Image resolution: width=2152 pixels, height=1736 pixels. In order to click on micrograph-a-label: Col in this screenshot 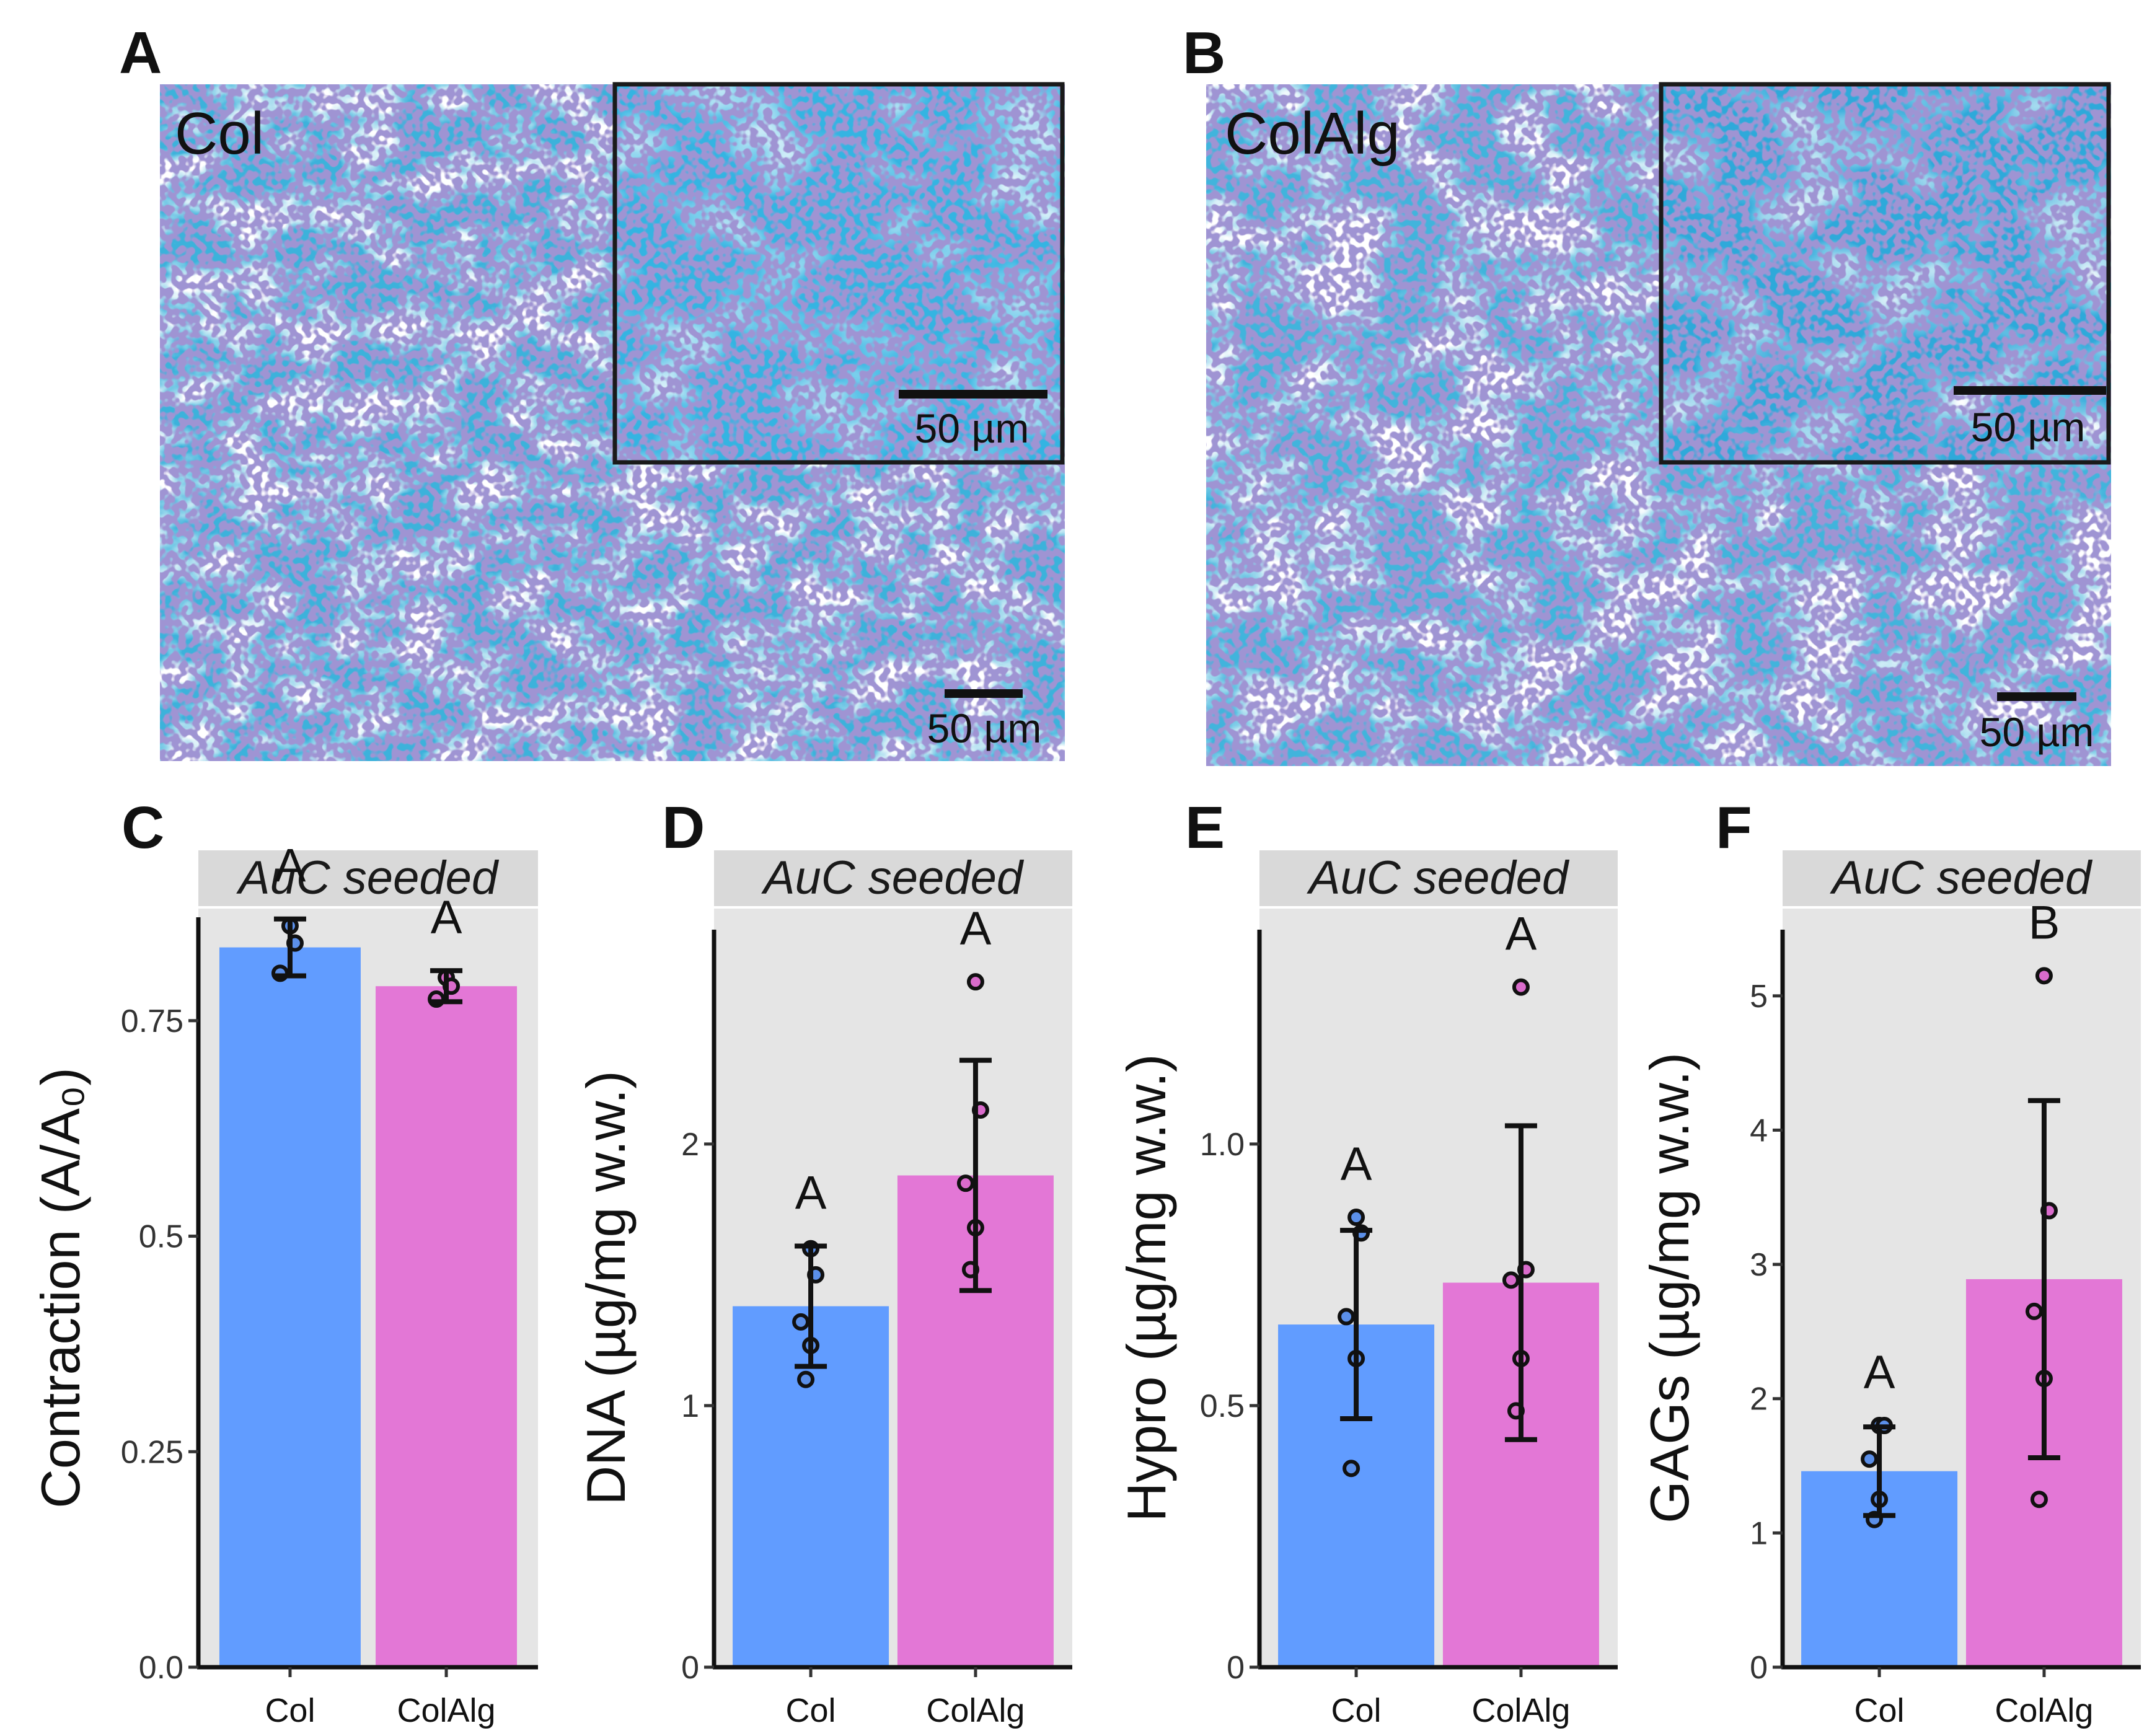, I will do `click(220, 133)`.